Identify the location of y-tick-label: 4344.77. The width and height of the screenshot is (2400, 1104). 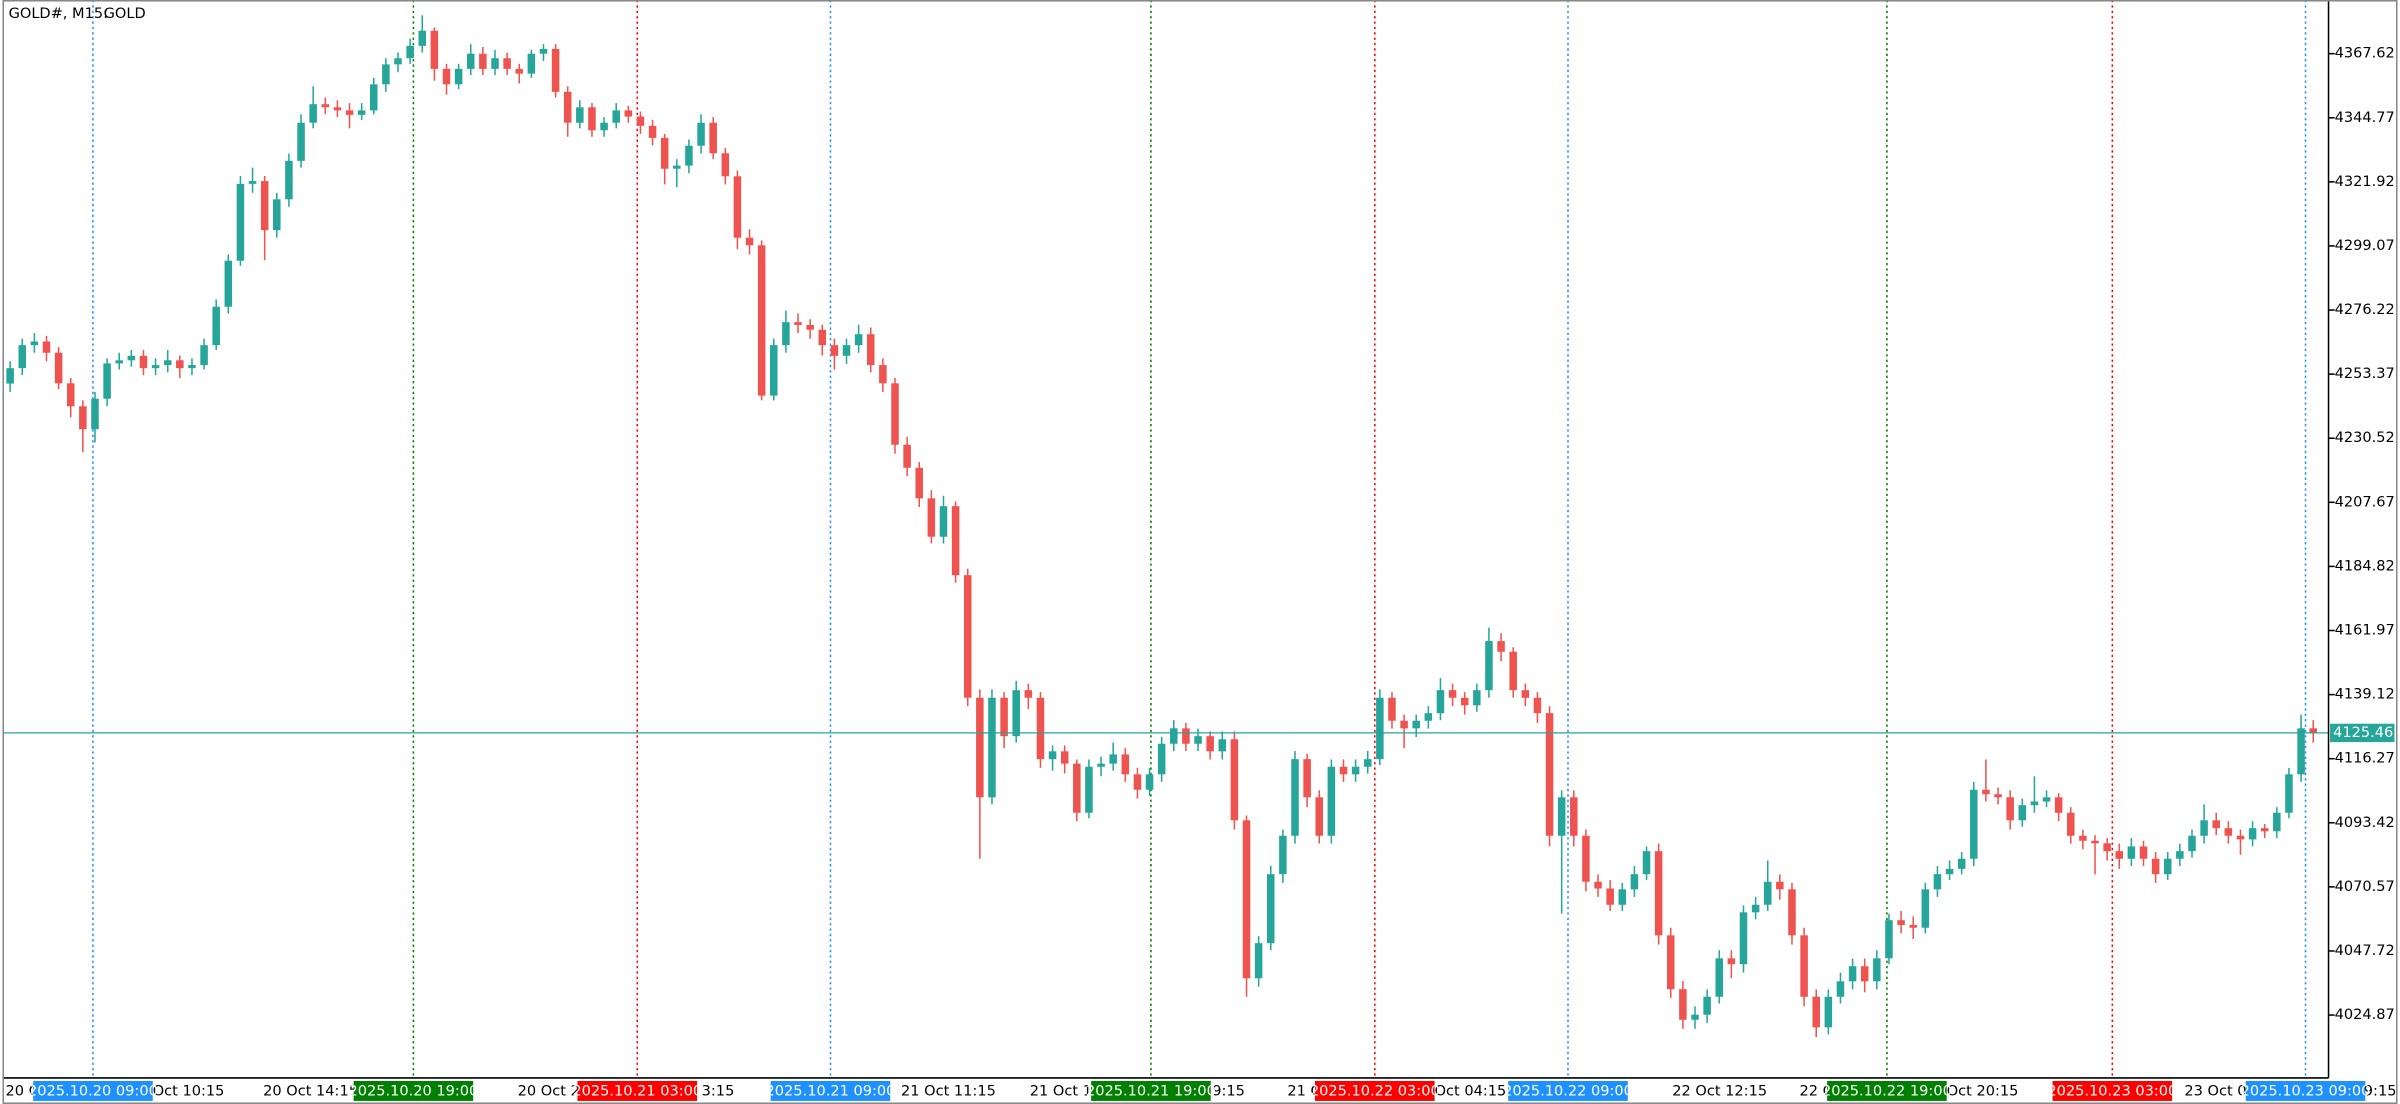
(2365, 117).